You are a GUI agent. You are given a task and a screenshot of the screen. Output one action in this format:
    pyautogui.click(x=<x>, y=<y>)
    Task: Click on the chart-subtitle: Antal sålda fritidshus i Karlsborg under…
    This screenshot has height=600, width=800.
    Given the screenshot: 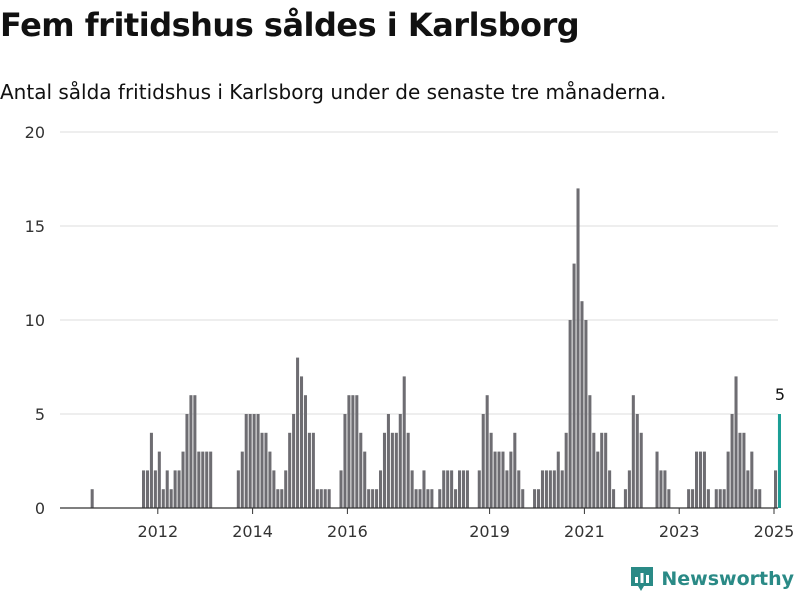 What is the action you would take?
    pyautogui.click(x=333, y=92)
    